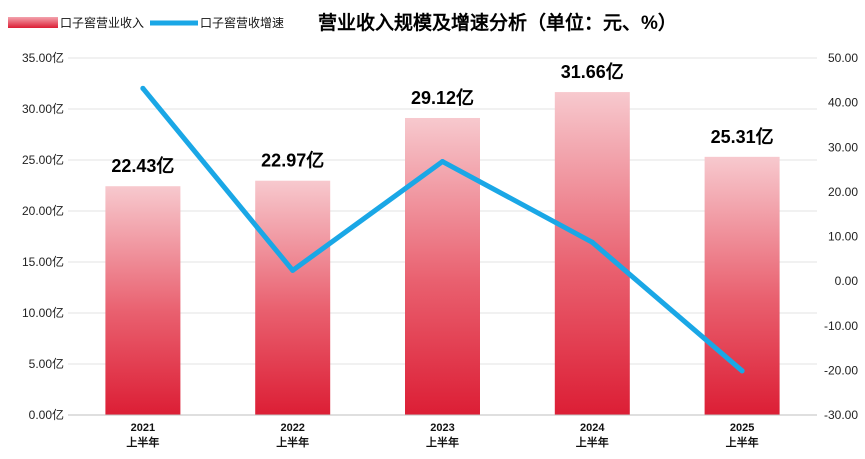  Describe the element at coordinates (843, 237) in the screenshot. I see `y-right-tick-label: 10.00` at that location.